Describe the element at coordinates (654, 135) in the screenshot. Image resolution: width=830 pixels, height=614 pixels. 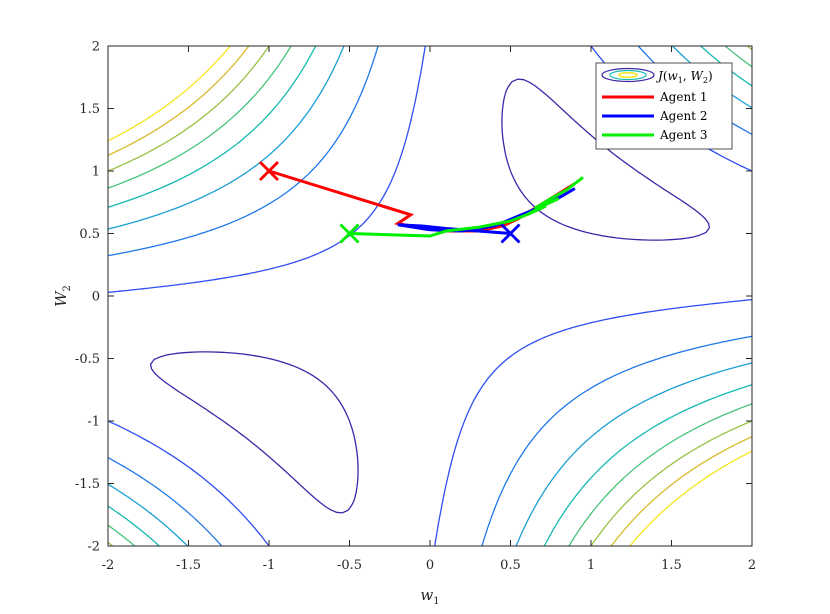
I see `legend-entry-agent-3: Agent 3` at that location.